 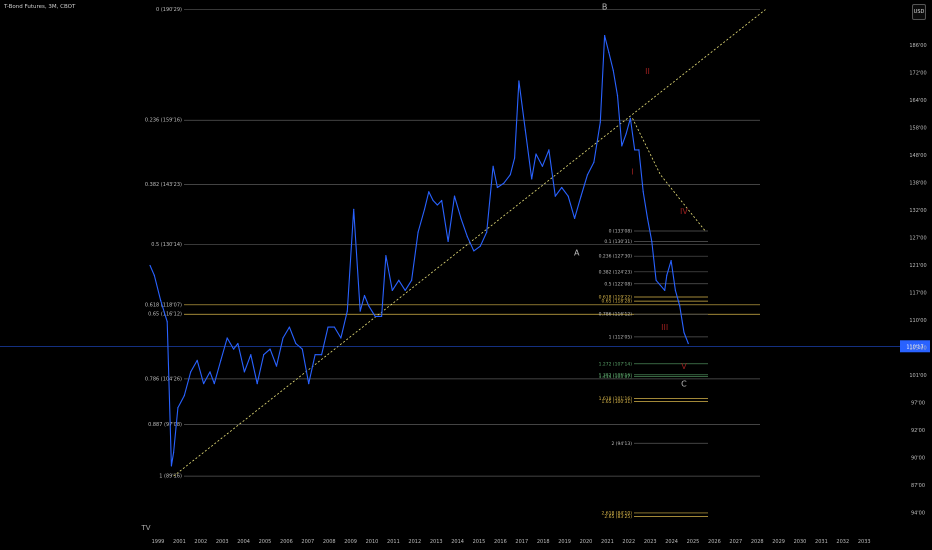 What do you see at coordinates (393, 542) in the screenshot?
I see `x-tick-label: 2011` at bounding box center [393, 542].